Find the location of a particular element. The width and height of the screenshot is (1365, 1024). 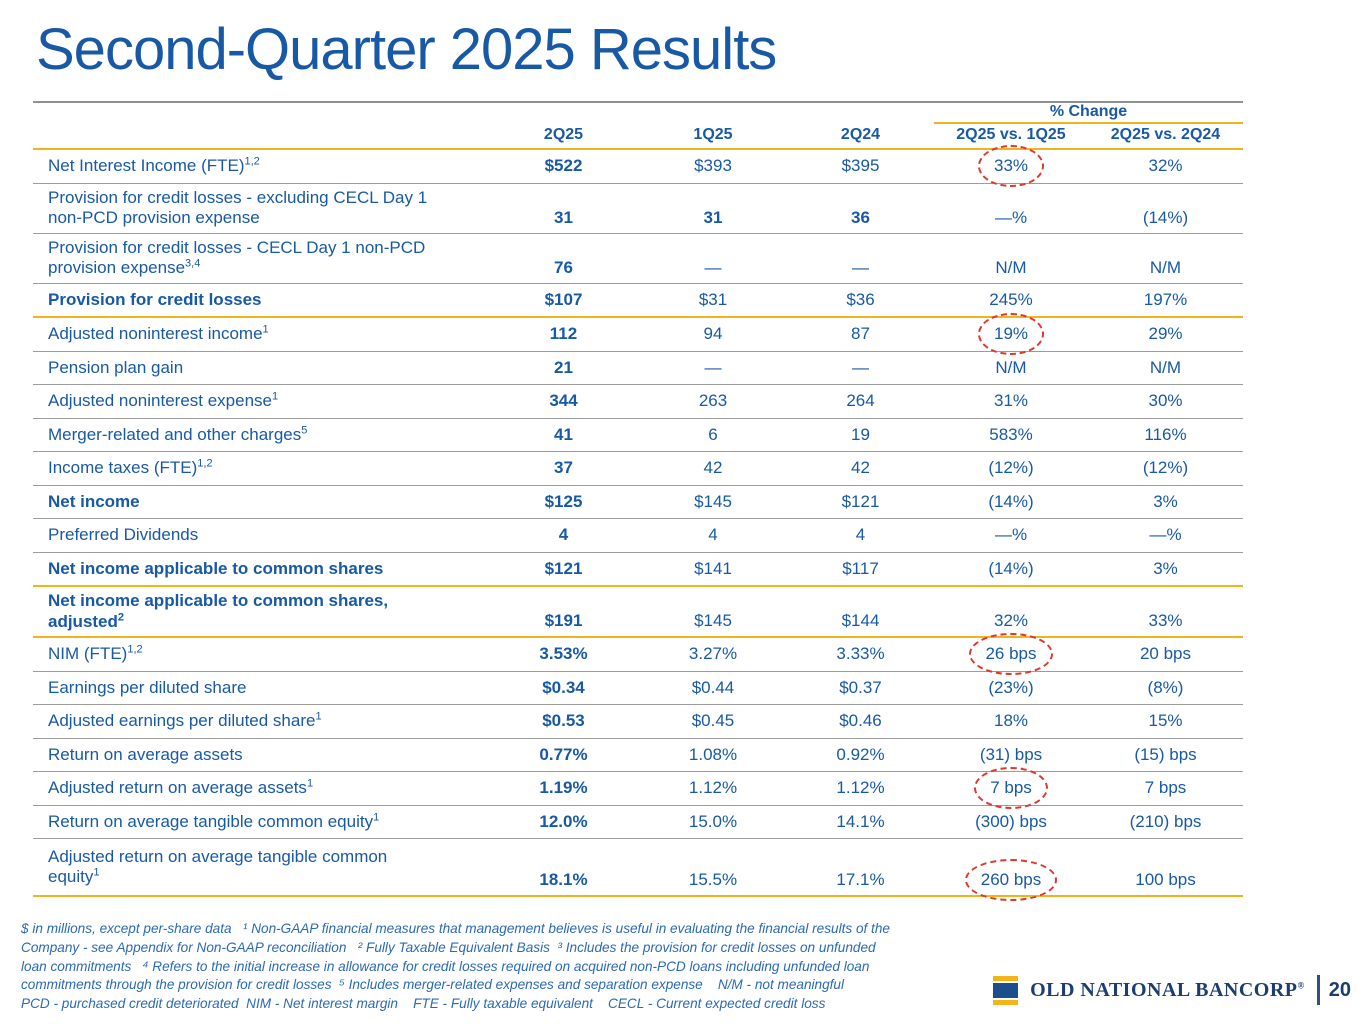

cell-2q25-vs-1q25: 33% is located at coordinates (1011, 166).